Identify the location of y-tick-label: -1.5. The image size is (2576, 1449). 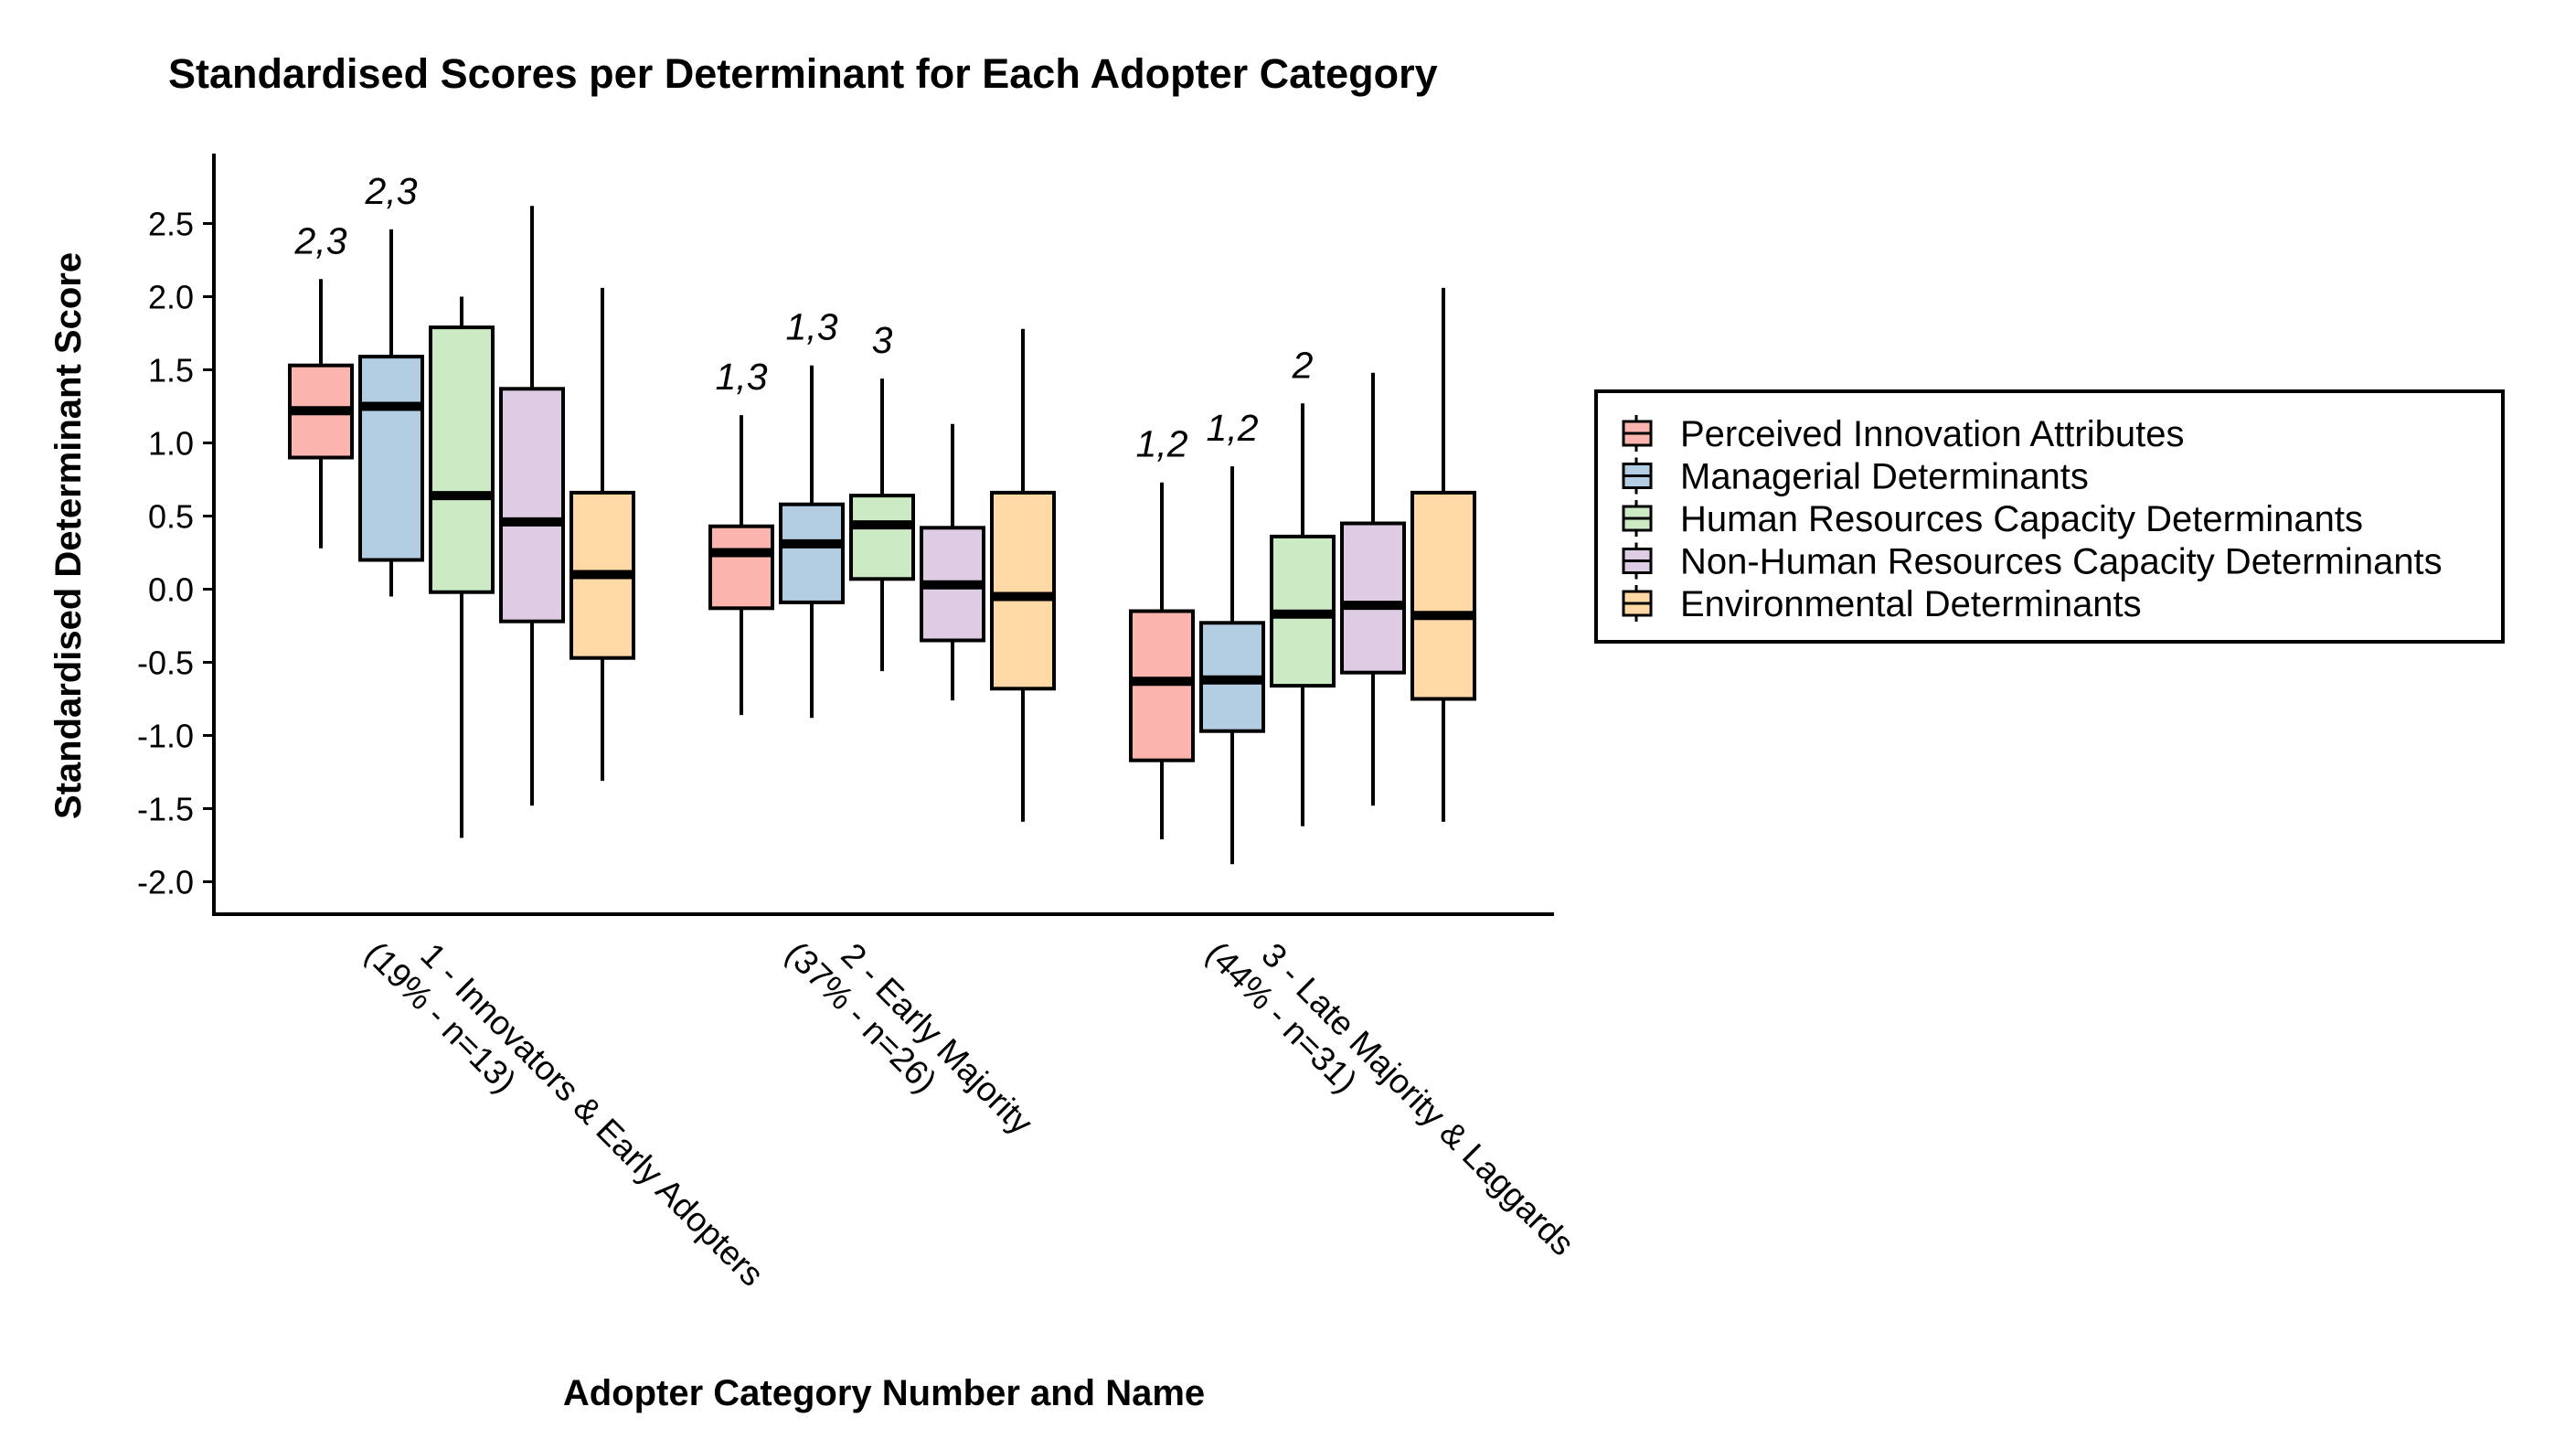
(165, 810).